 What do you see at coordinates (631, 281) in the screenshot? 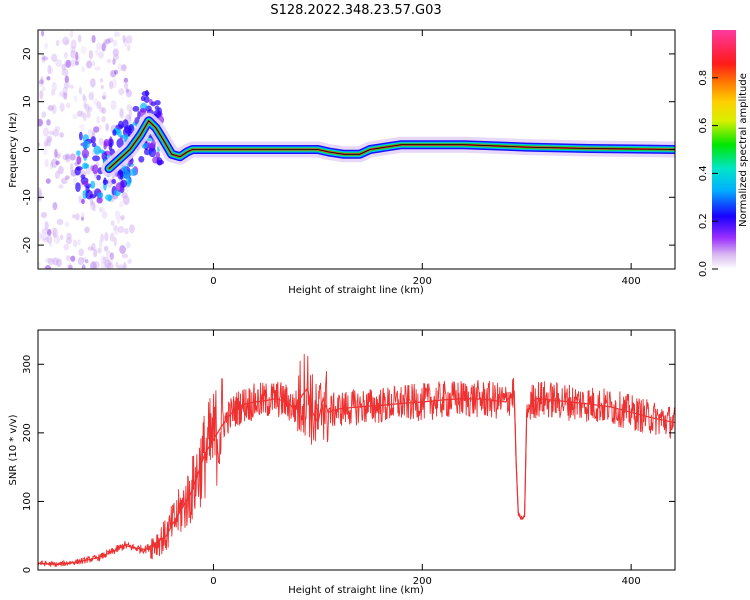
I see `x-tick-label: 400` at bounding box center [631, 281].